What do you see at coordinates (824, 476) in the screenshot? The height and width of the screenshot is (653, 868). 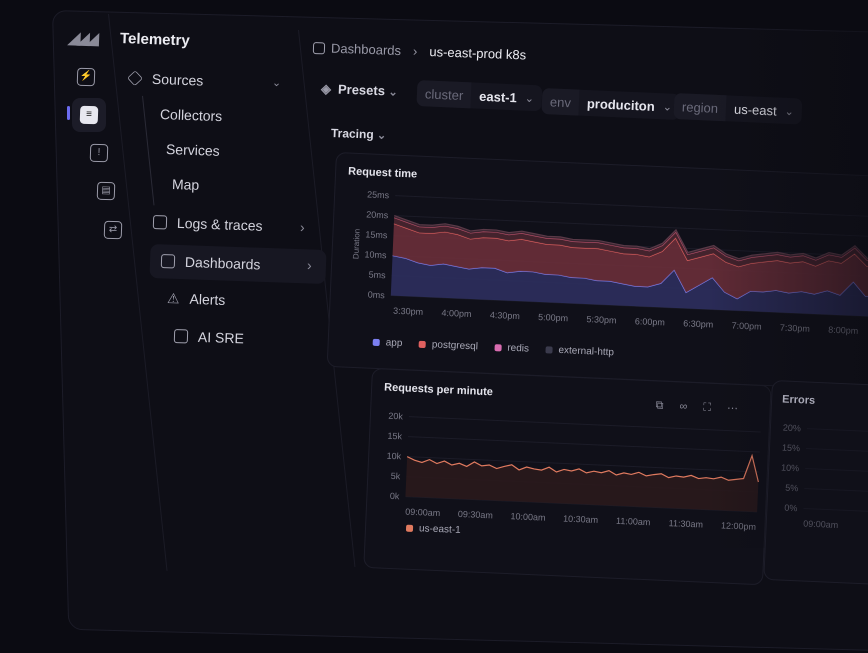 I see `errors-chart: 0% 5% 10% 15% 20% 09:00am` at bounding box center [824, 476].